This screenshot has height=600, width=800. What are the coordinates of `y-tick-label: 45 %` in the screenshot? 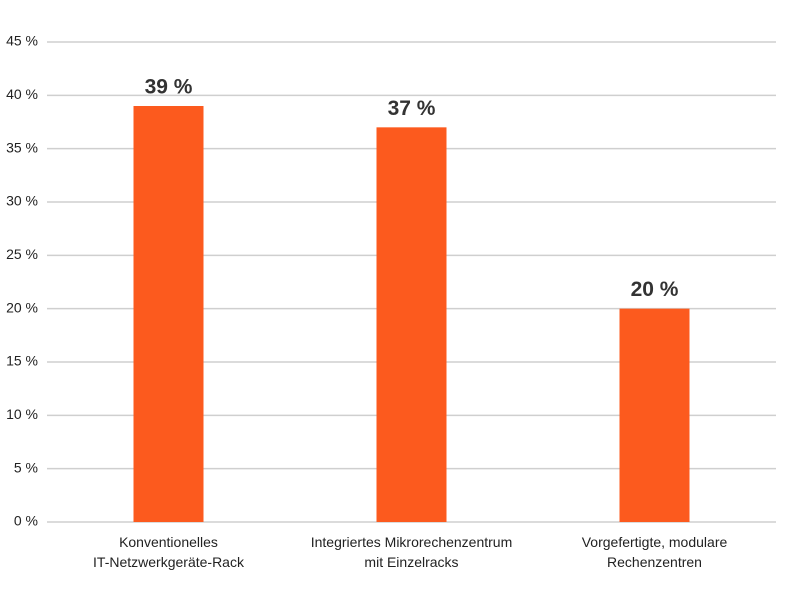 It's located at (22, 41).